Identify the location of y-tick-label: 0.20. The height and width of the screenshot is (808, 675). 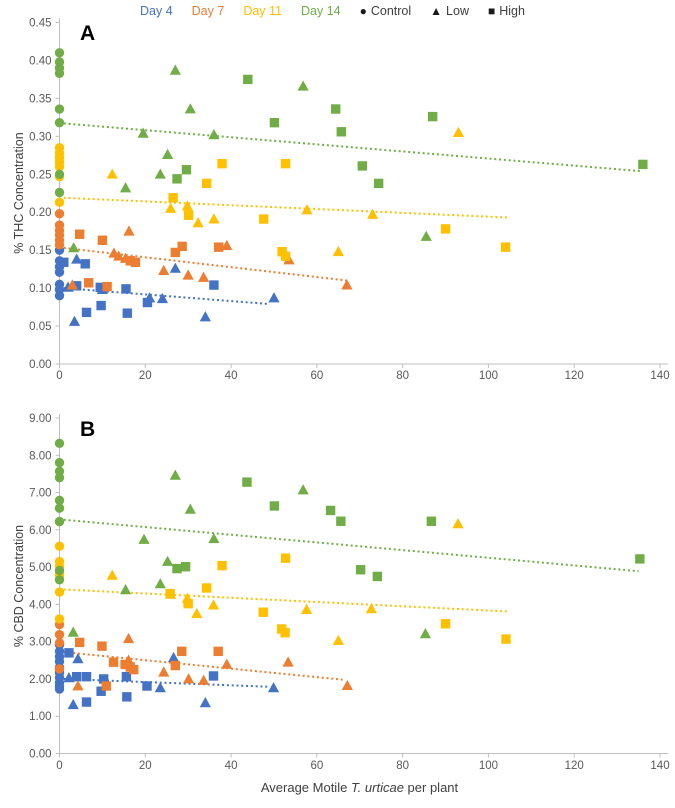
(40, 213).